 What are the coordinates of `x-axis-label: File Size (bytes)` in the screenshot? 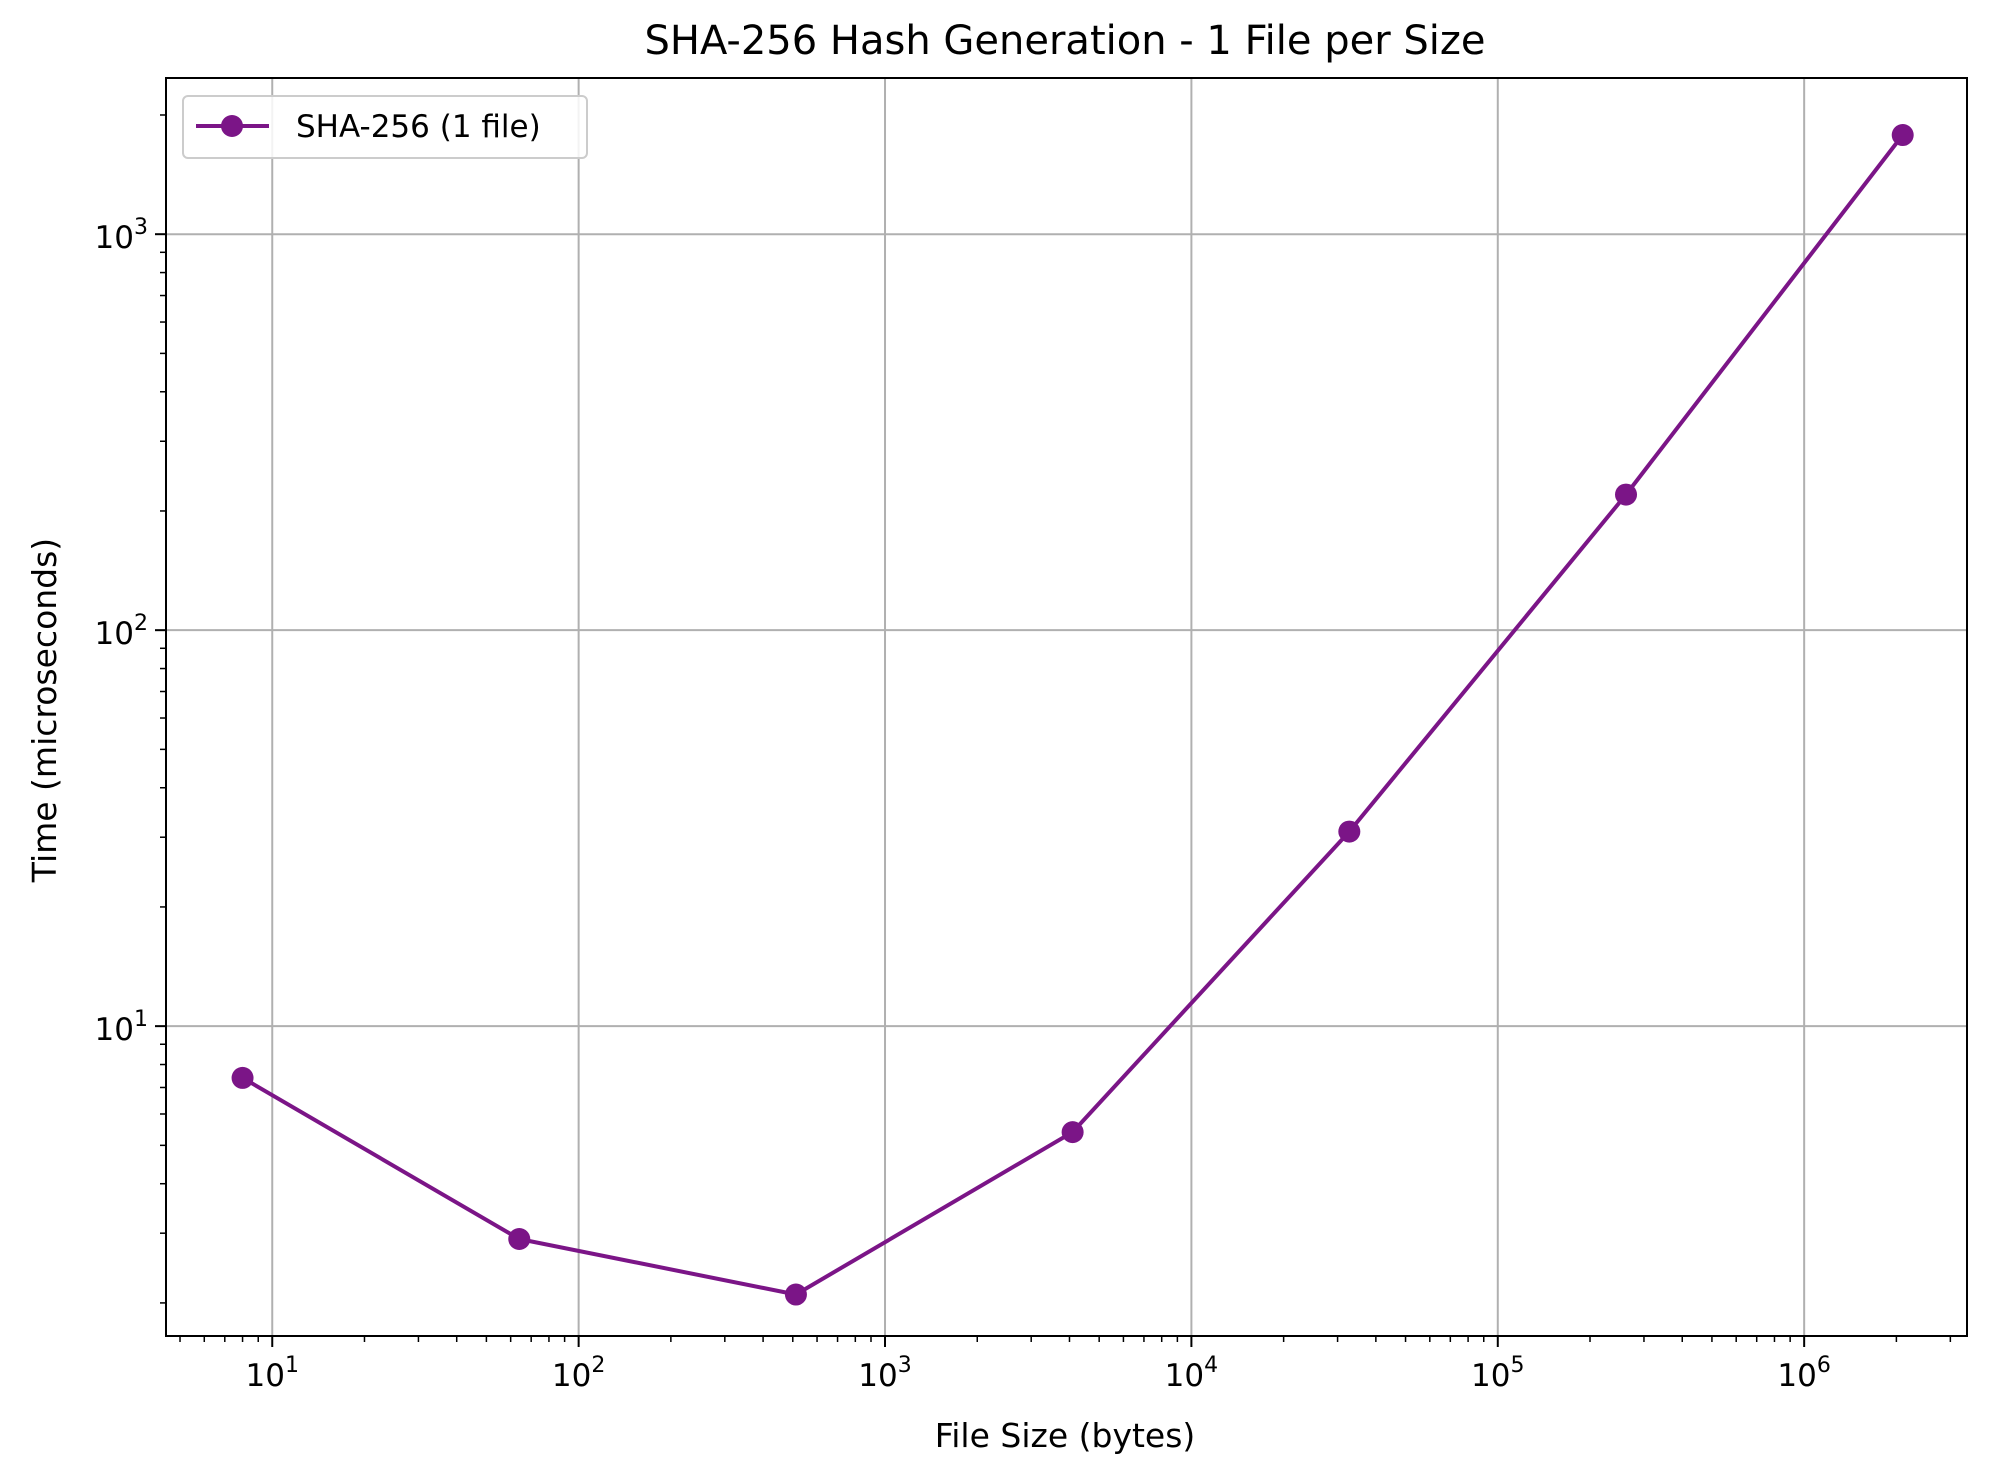 It's located at (1065, 1435).